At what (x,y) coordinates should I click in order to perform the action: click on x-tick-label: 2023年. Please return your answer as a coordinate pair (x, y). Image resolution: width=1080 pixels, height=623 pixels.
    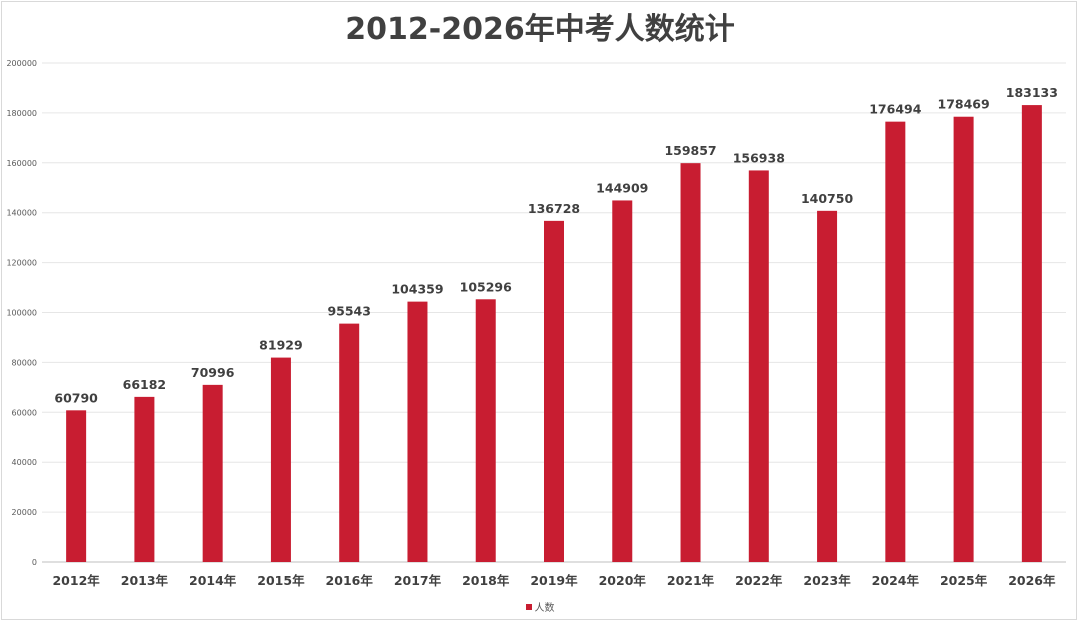
    Looking at the image, I should click on (827, 580).